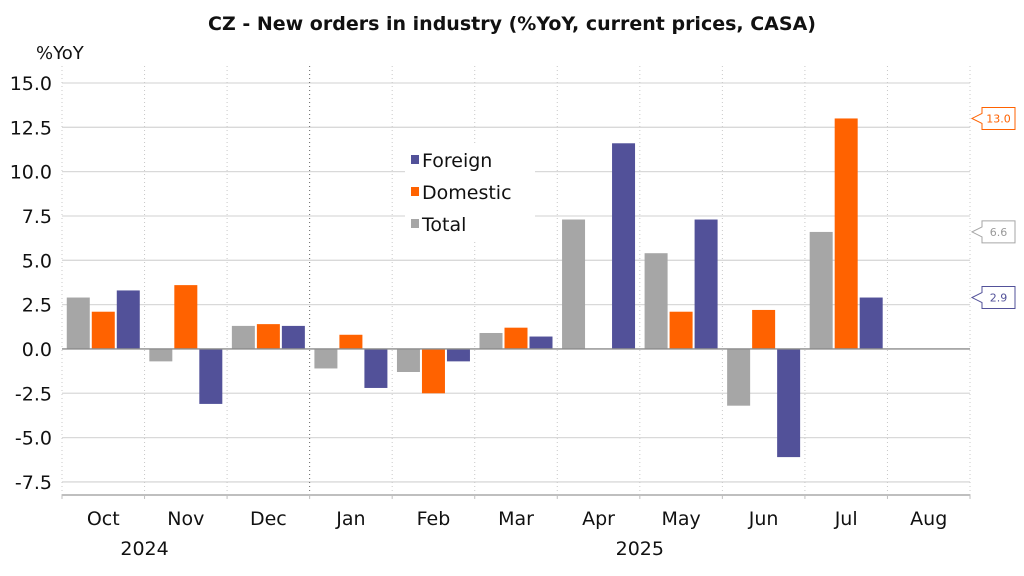 This screenshot has width=1024, height=576. What do you see at coordinates (185, 519) in the screenshot?
I see `x-tick-label: Nov` at bounding box center [185, 519].